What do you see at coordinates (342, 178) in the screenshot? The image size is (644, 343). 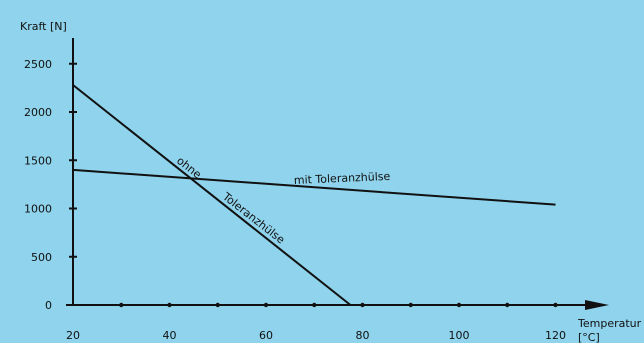 I see `series-label-mit: mit Toleranzhülse` at bounding box center [342, 178].